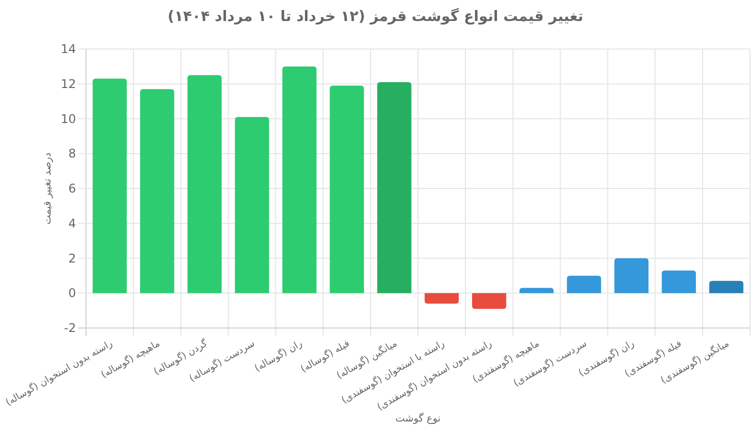 This screenshot has width=751, height=433. What do you see at coordinates (72, 258) in the screenshot?
I see `y-tick-label: 2` at bounding box center [72, 258].